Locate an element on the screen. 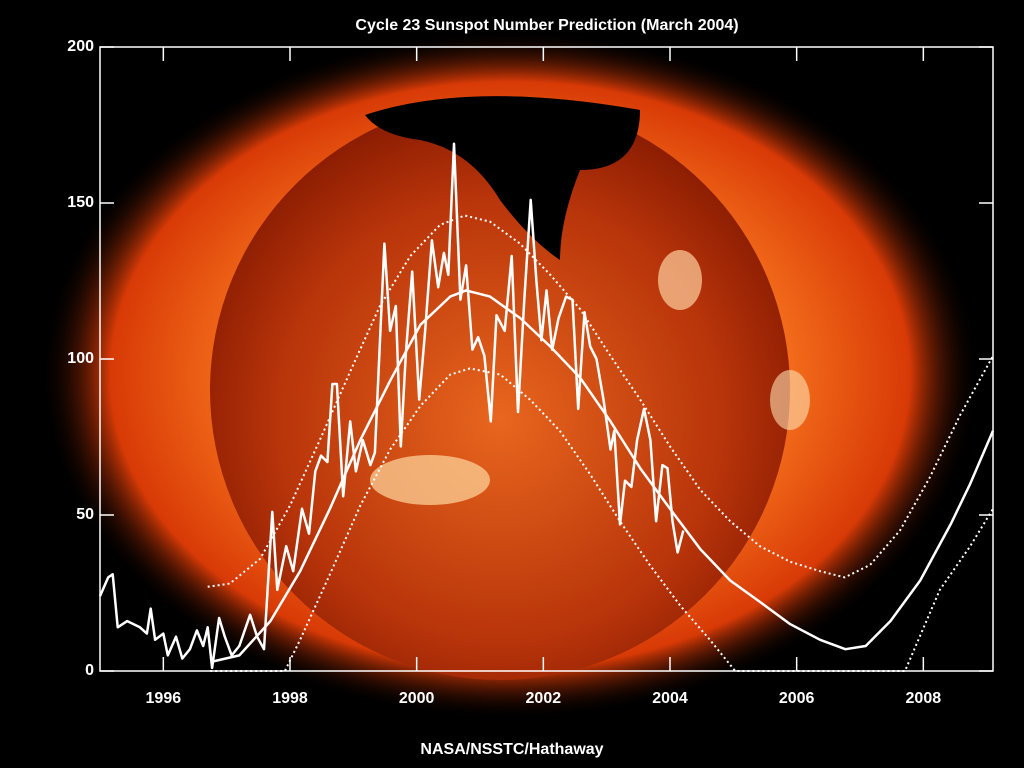 This screenshot has width=1024, height=768. x-tick-label: 2000 is located at coordinates (417, 698).